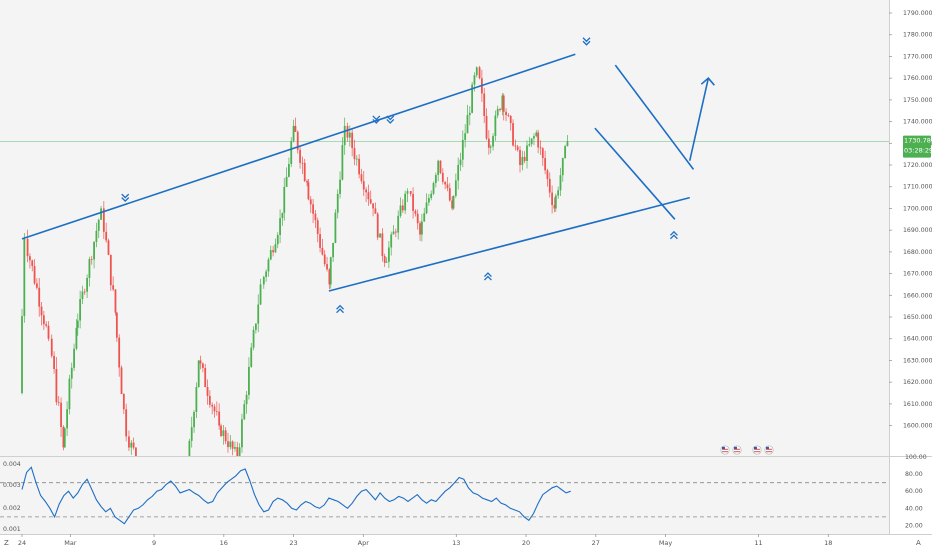 This screenshot has width=932, height=550. What do you see at coordinates (917, 317) in the screenshot?
I see `price-tick-label: 1650.000` at bounding box center [917, 317].